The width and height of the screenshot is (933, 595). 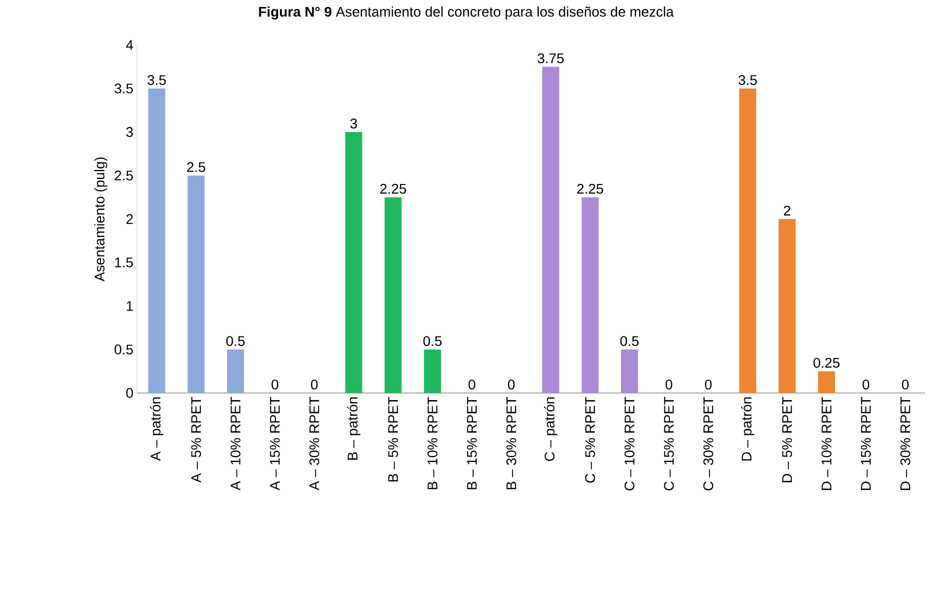 I want to click on x-tick-label: A – 5% RPET, so click(x=196, y=439).